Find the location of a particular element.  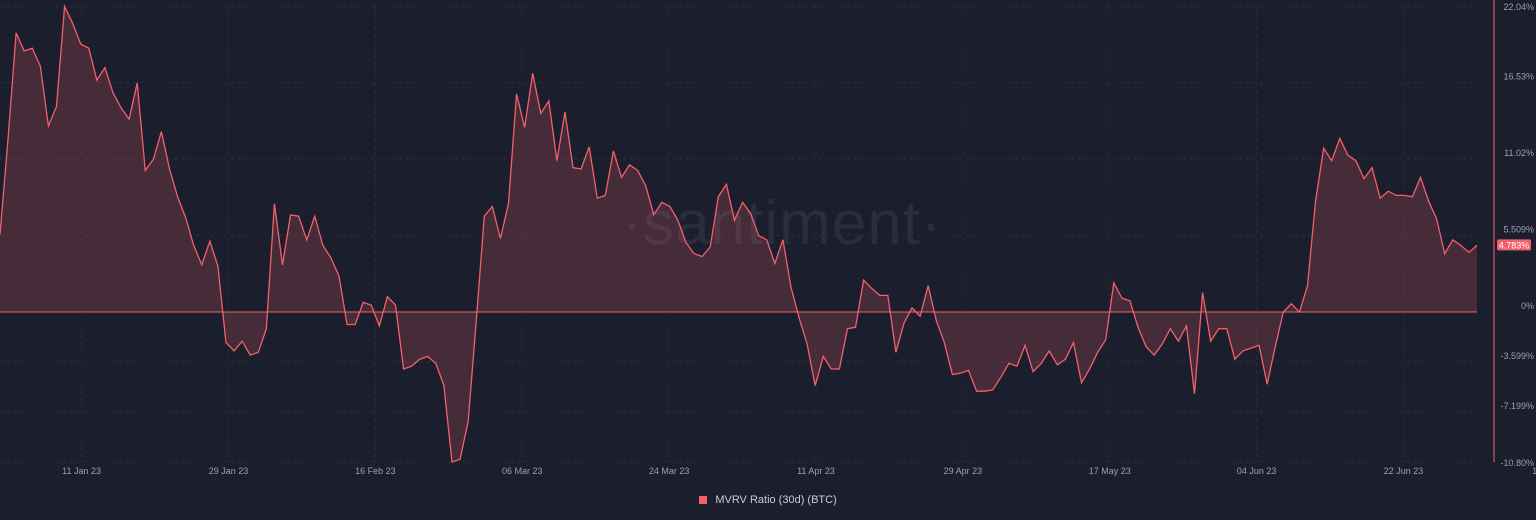

y-tick-label: -10.80% is located at coordinates (1517, 463).